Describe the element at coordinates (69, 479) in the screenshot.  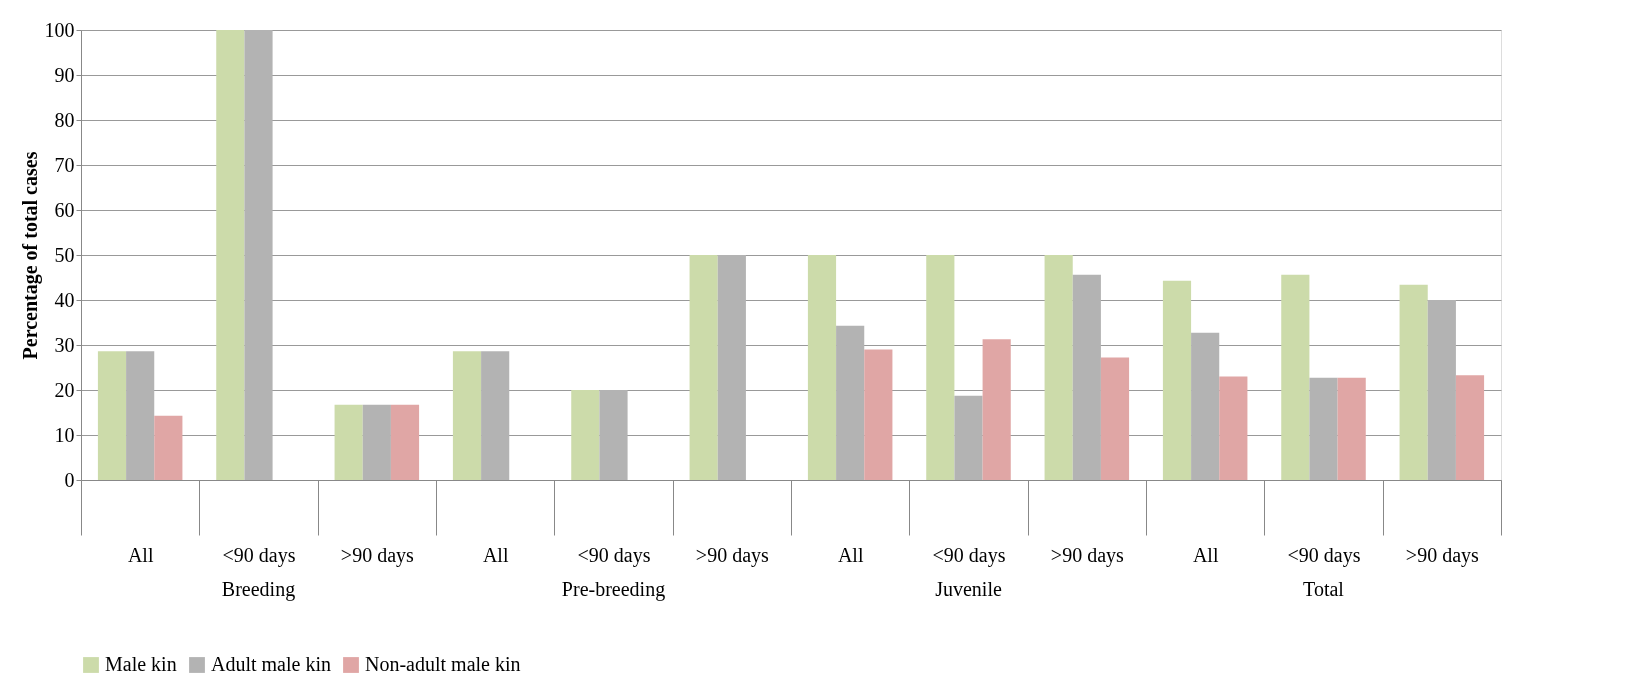
I see `y-tick-label: 0` at that location.